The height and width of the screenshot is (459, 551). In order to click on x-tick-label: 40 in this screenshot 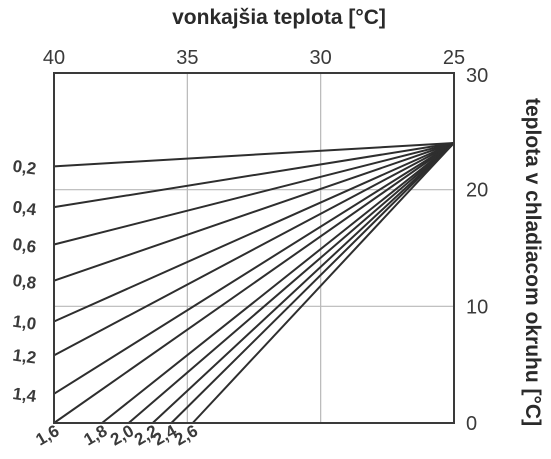, I will do `click(54, 58)`.